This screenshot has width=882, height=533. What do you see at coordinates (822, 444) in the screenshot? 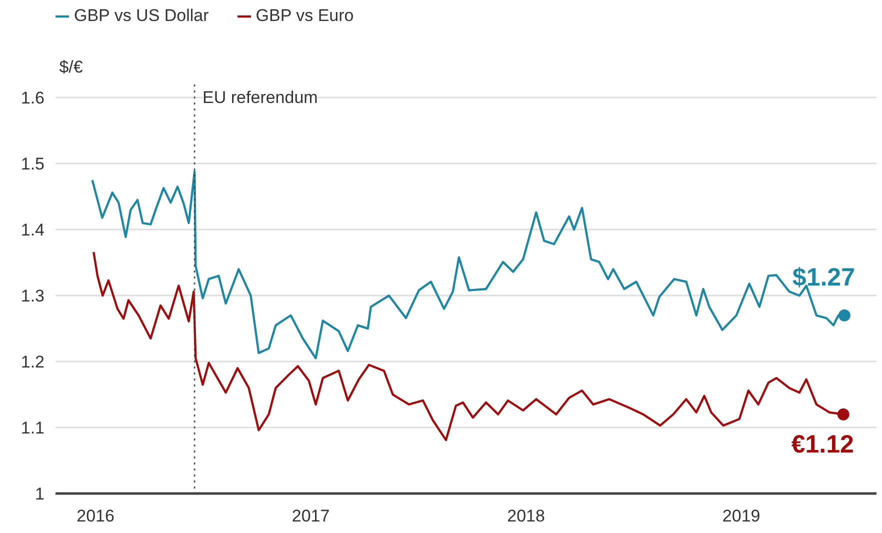
I see `annotation: €1.12` at bounding box center [822, 444].